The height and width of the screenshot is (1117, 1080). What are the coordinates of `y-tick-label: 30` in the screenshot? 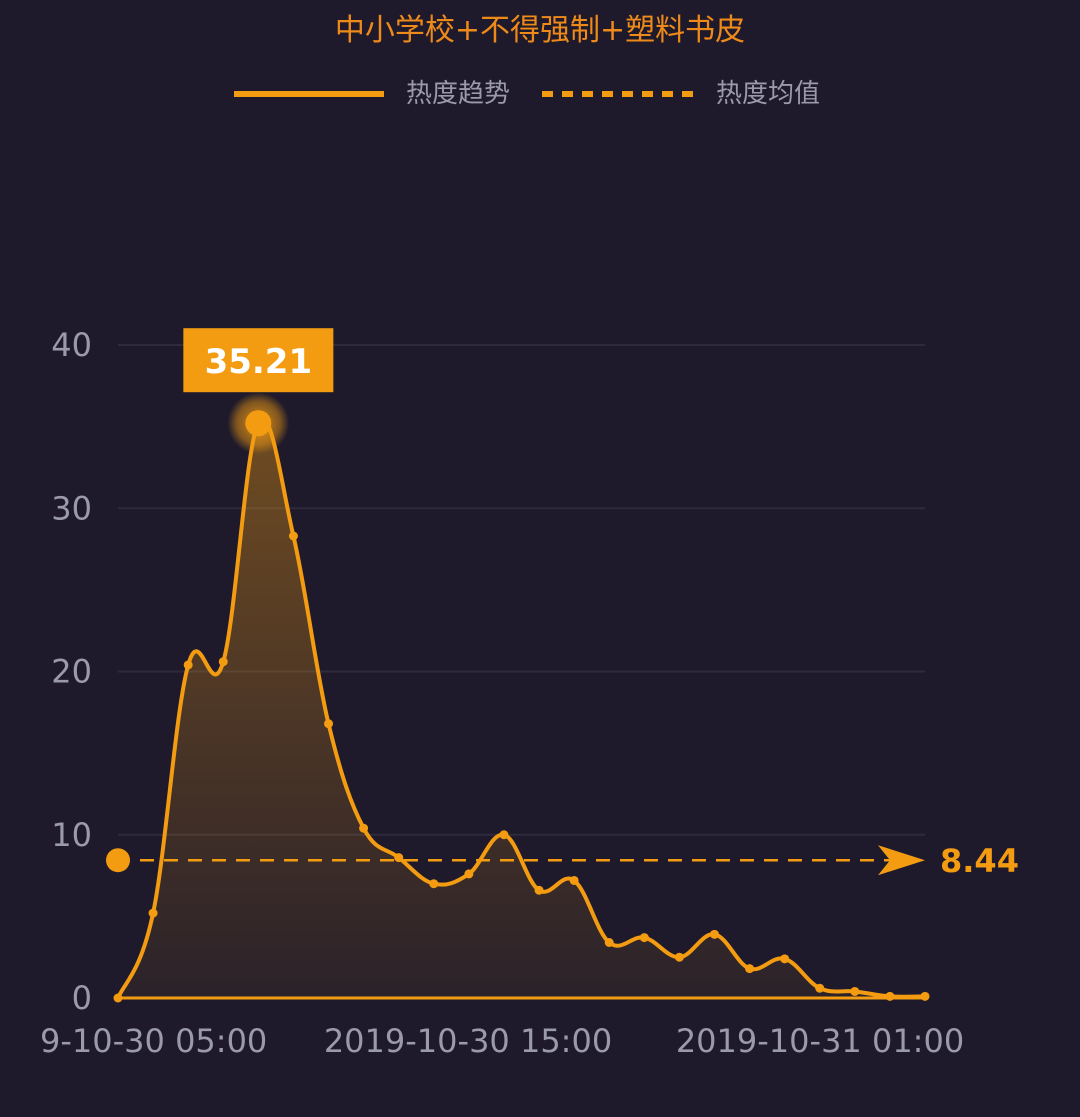 It's located at (71, 508).